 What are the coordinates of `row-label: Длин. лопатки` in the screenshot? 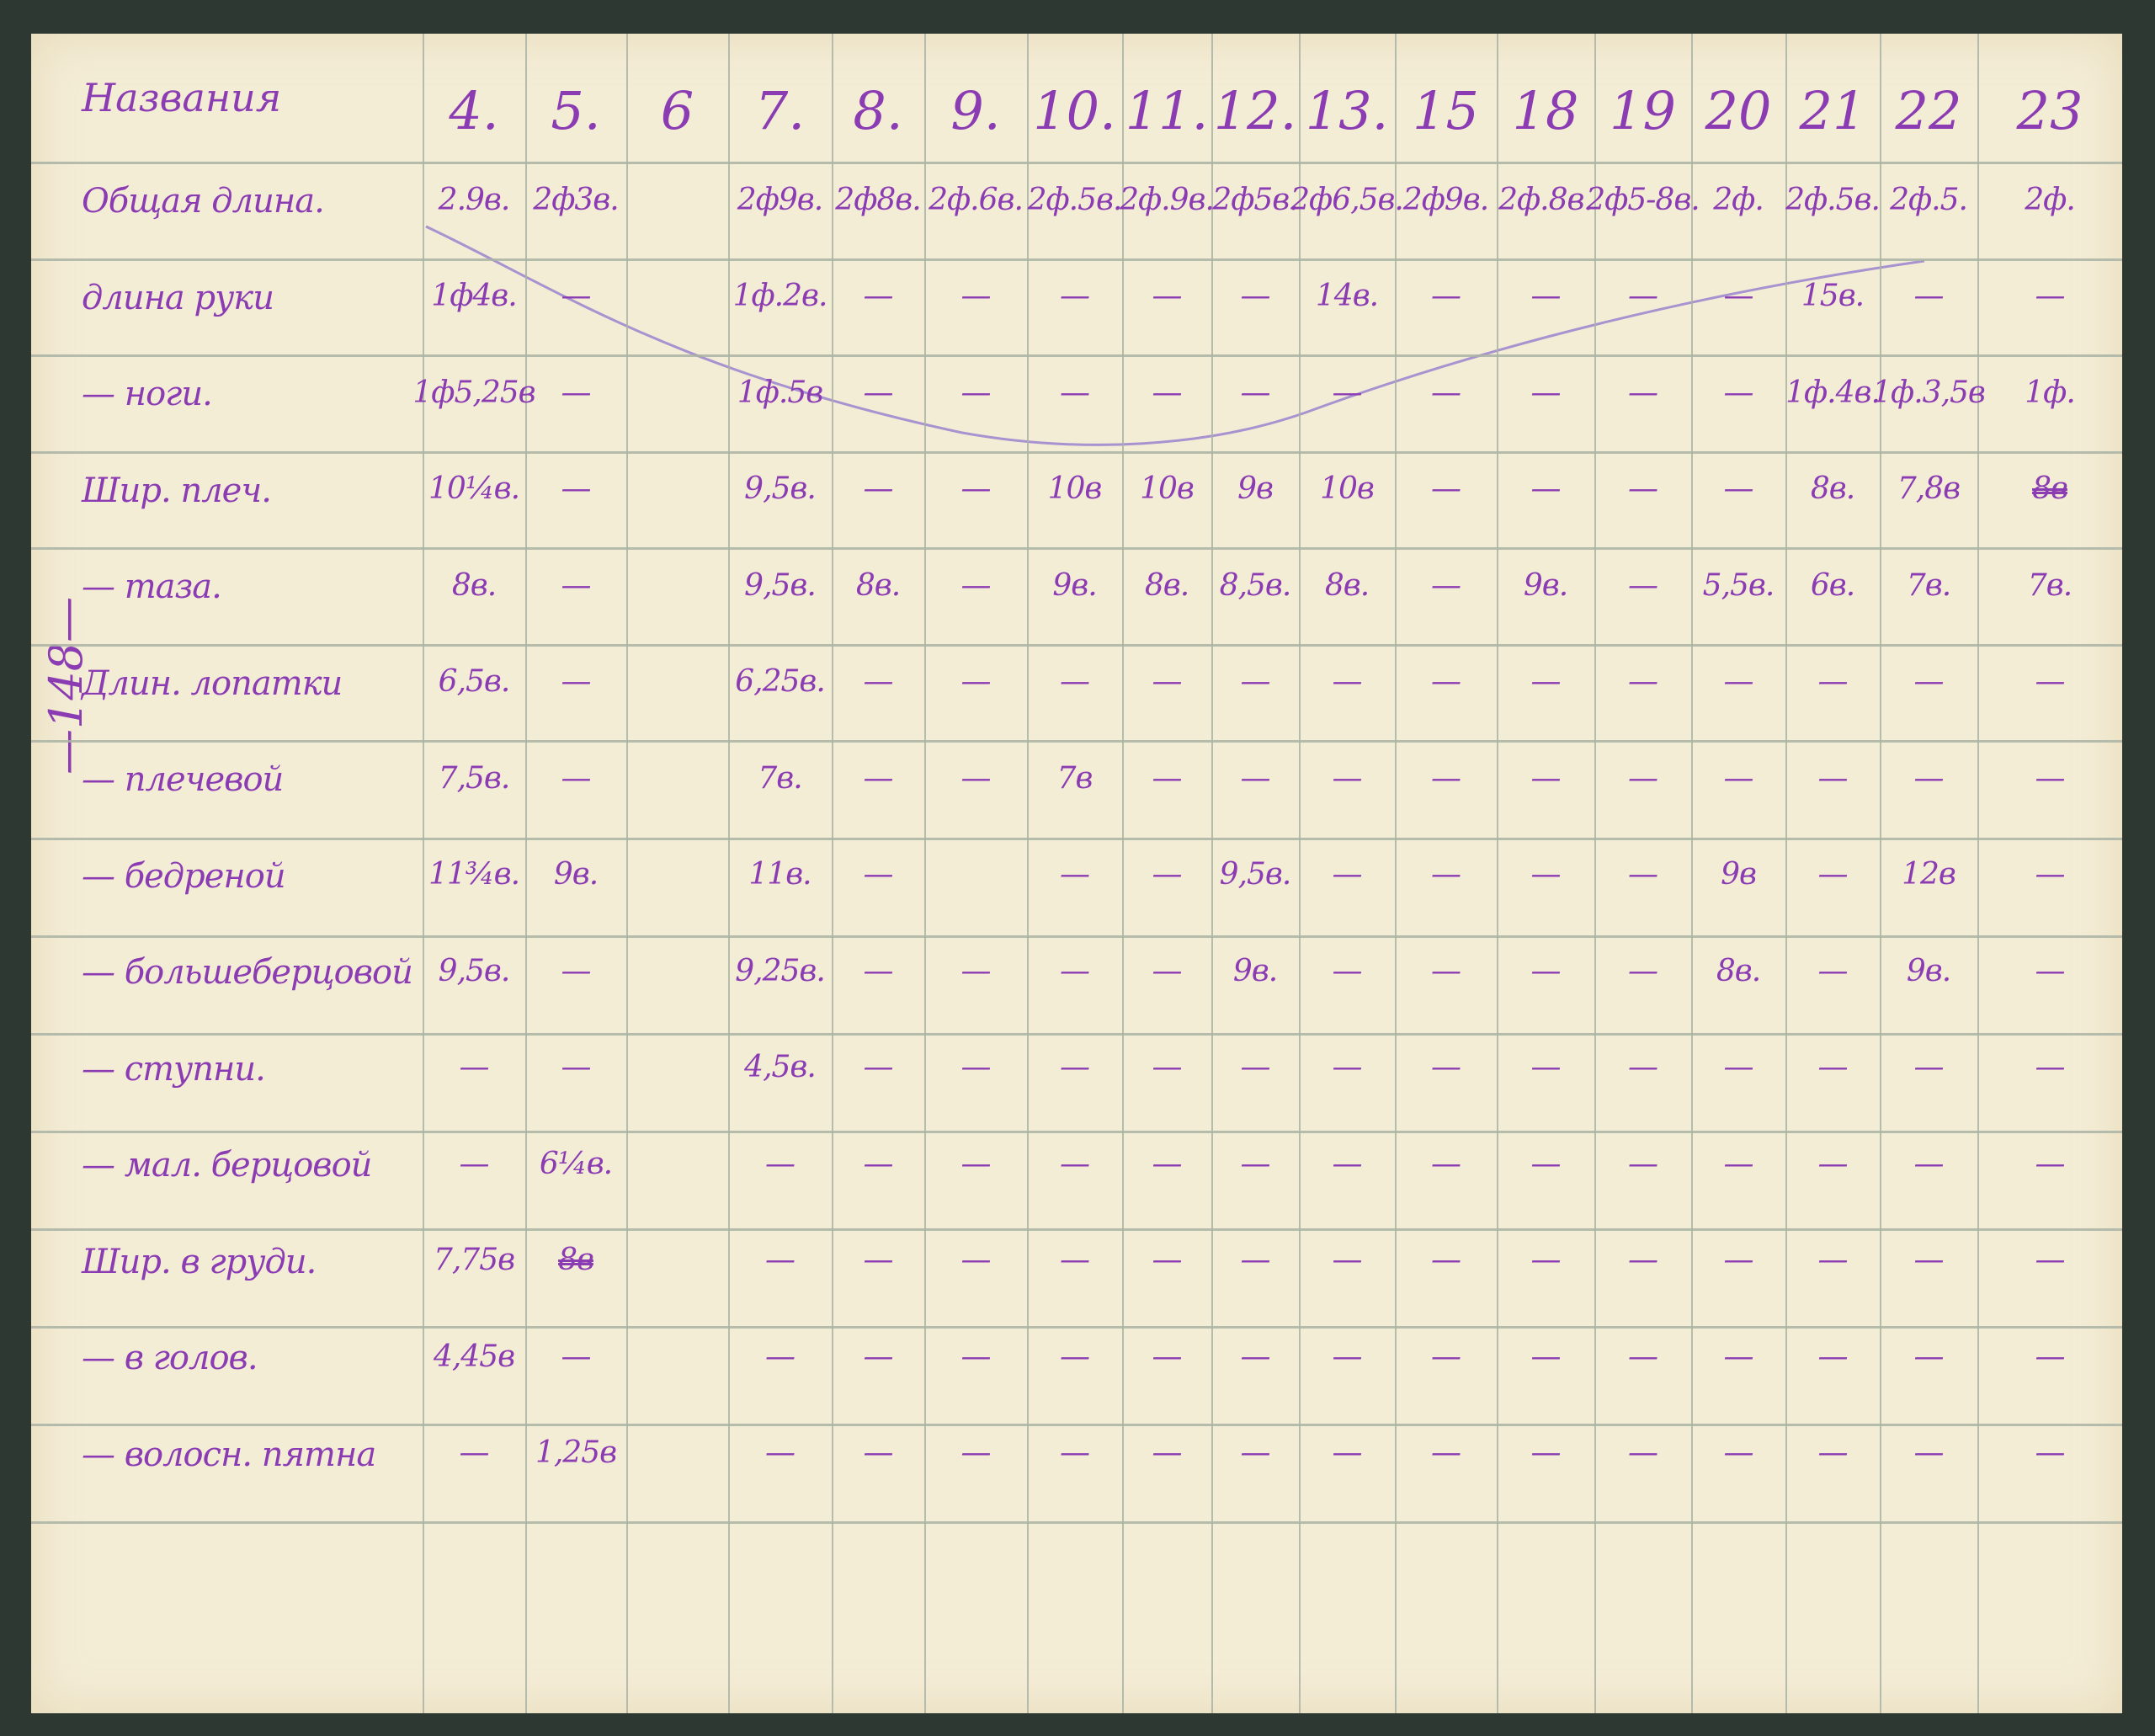 It's located at (212, 683).